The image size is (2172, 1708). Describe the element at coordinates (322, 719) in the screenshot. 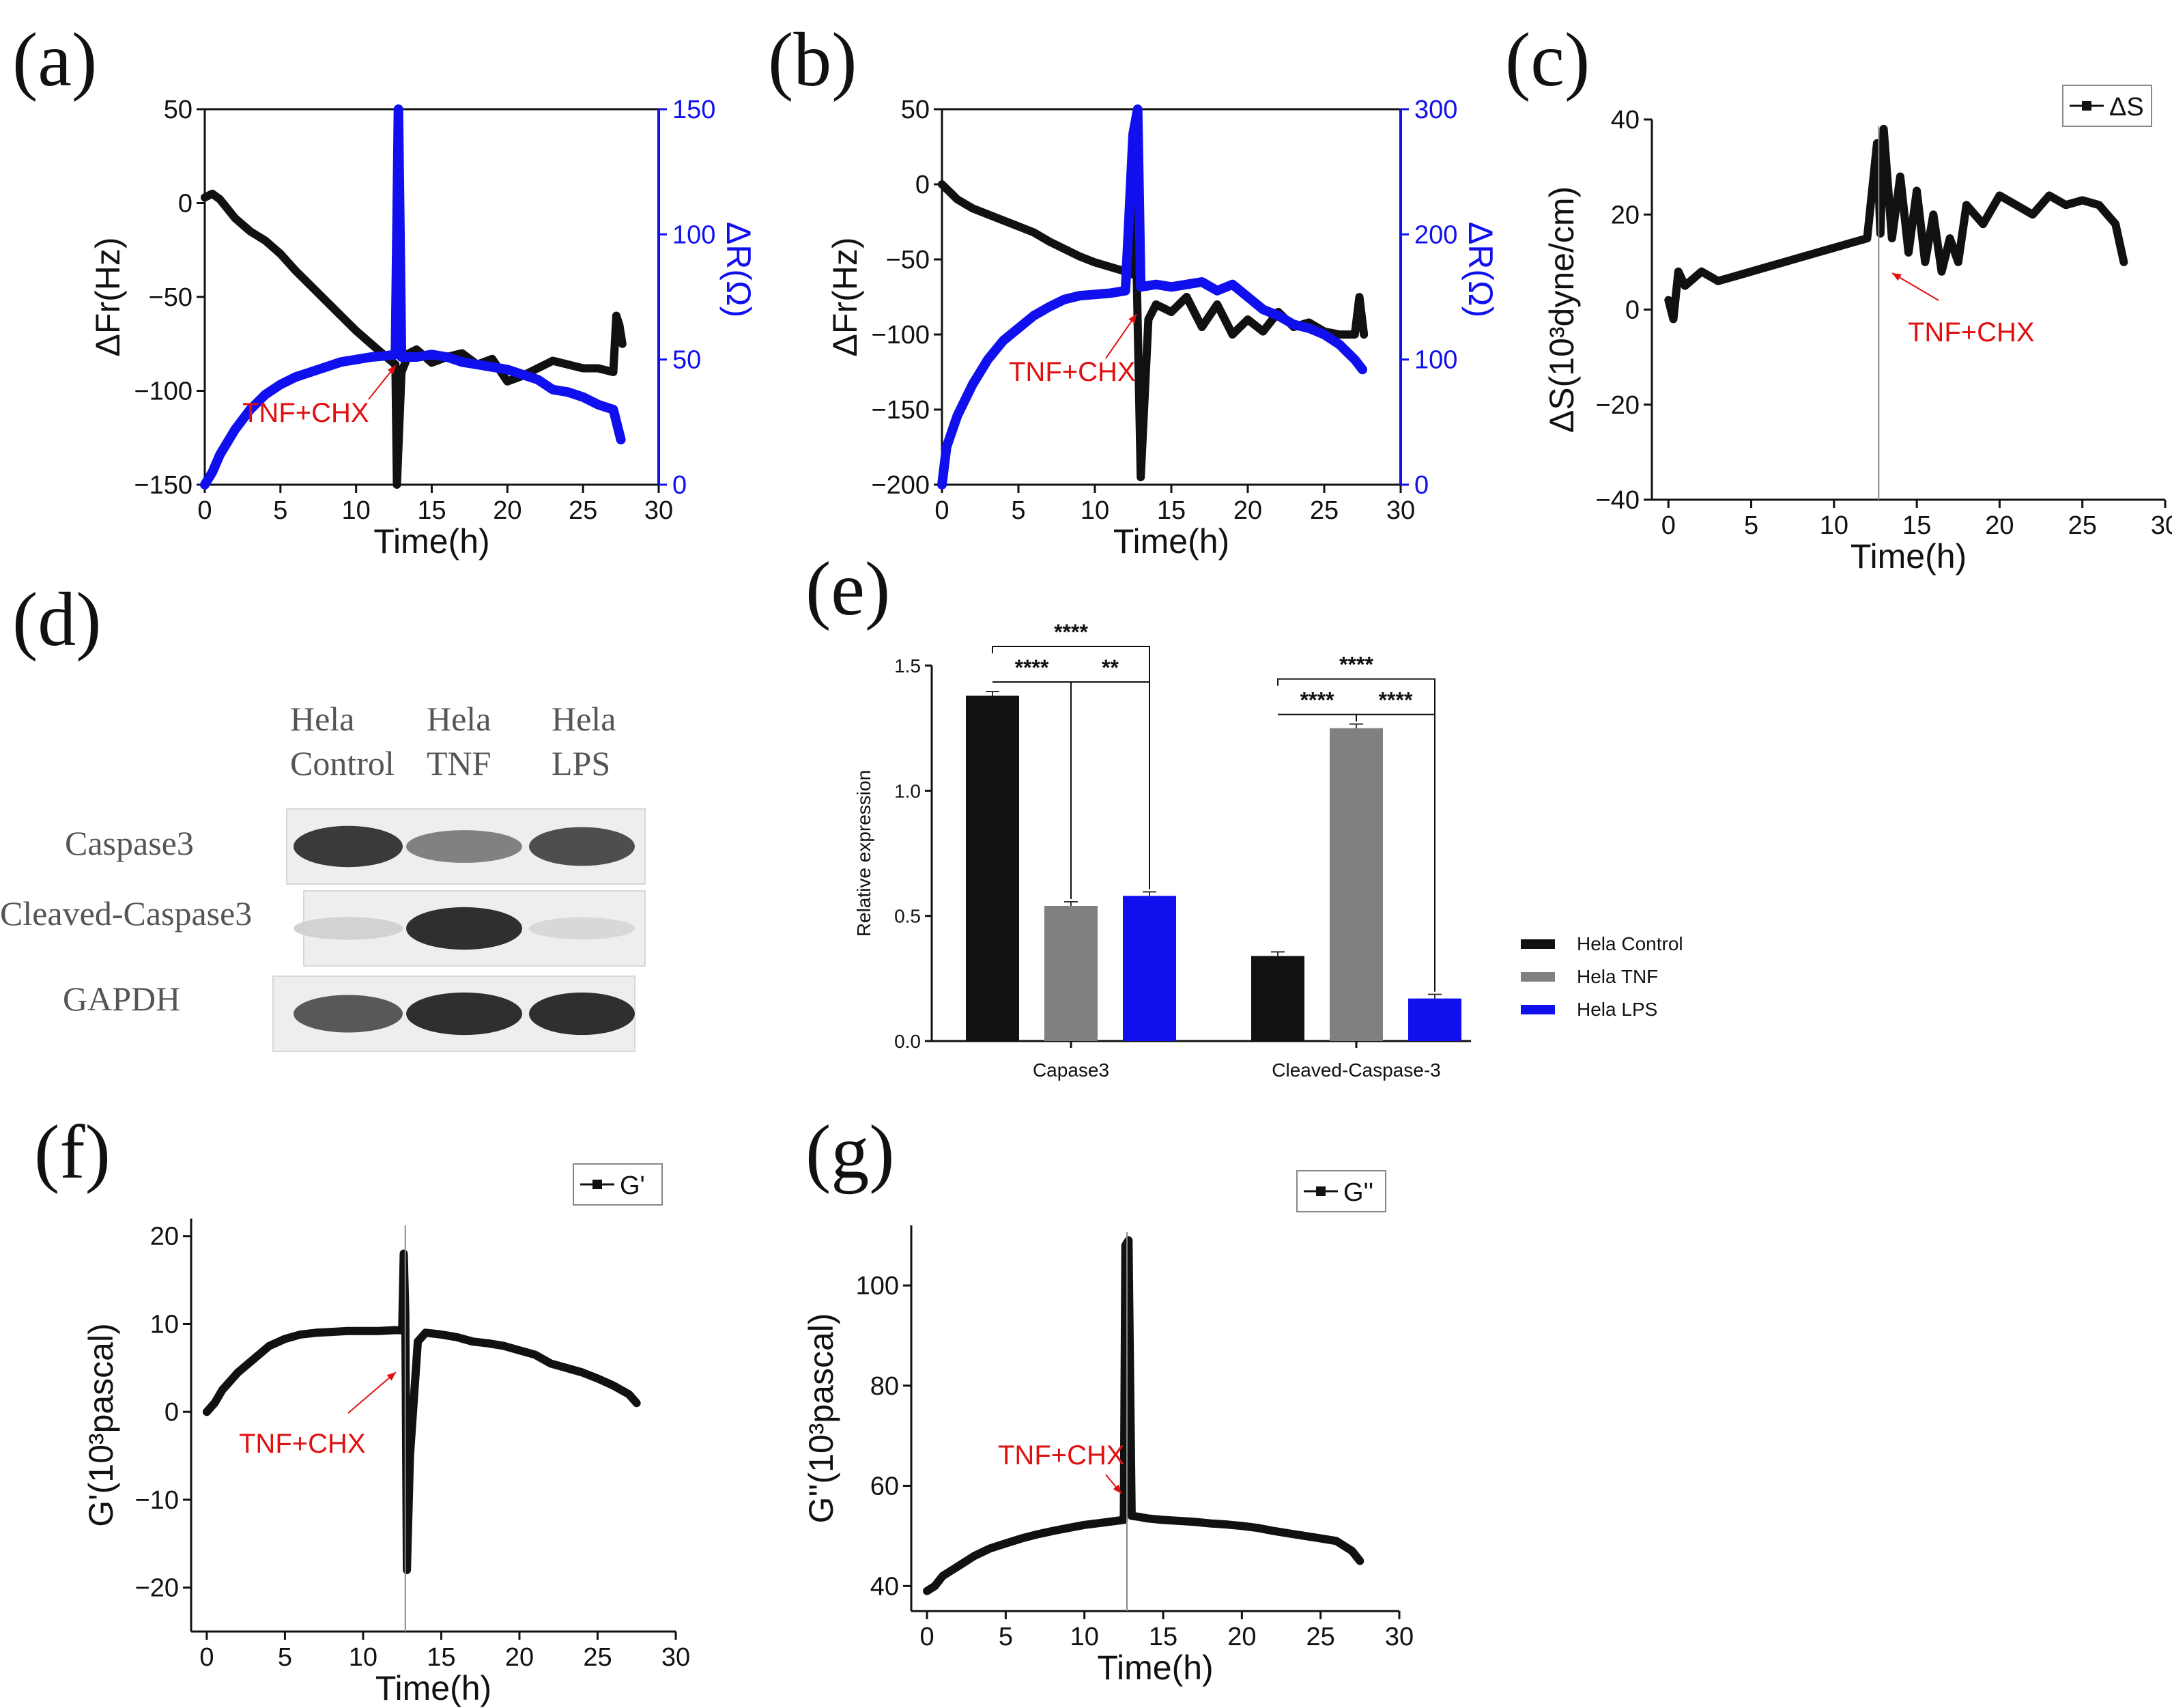

I see `blot-lane-0-line1: Hela` at that location.